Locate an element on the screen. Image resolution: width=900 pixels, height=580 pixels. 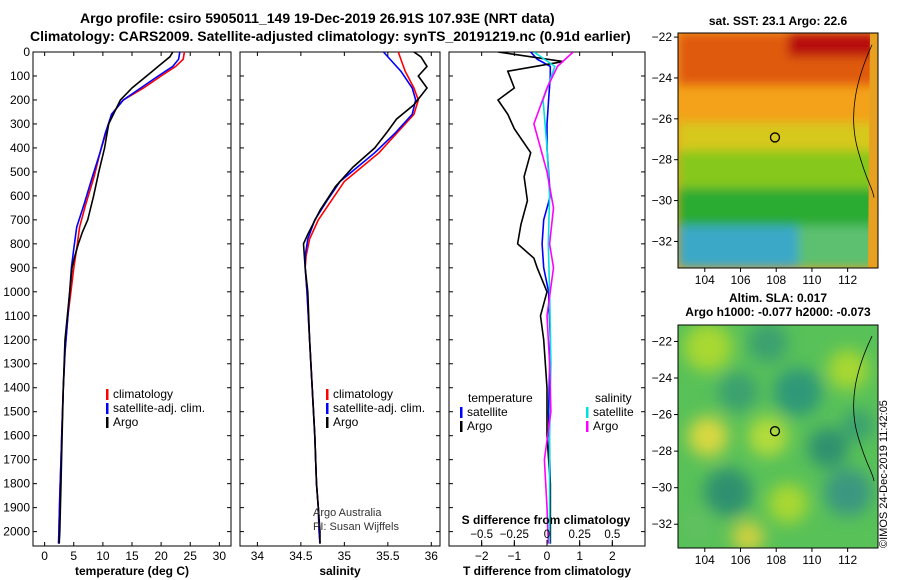
y-tick-label: 300 is located at coordinates (20, 124).